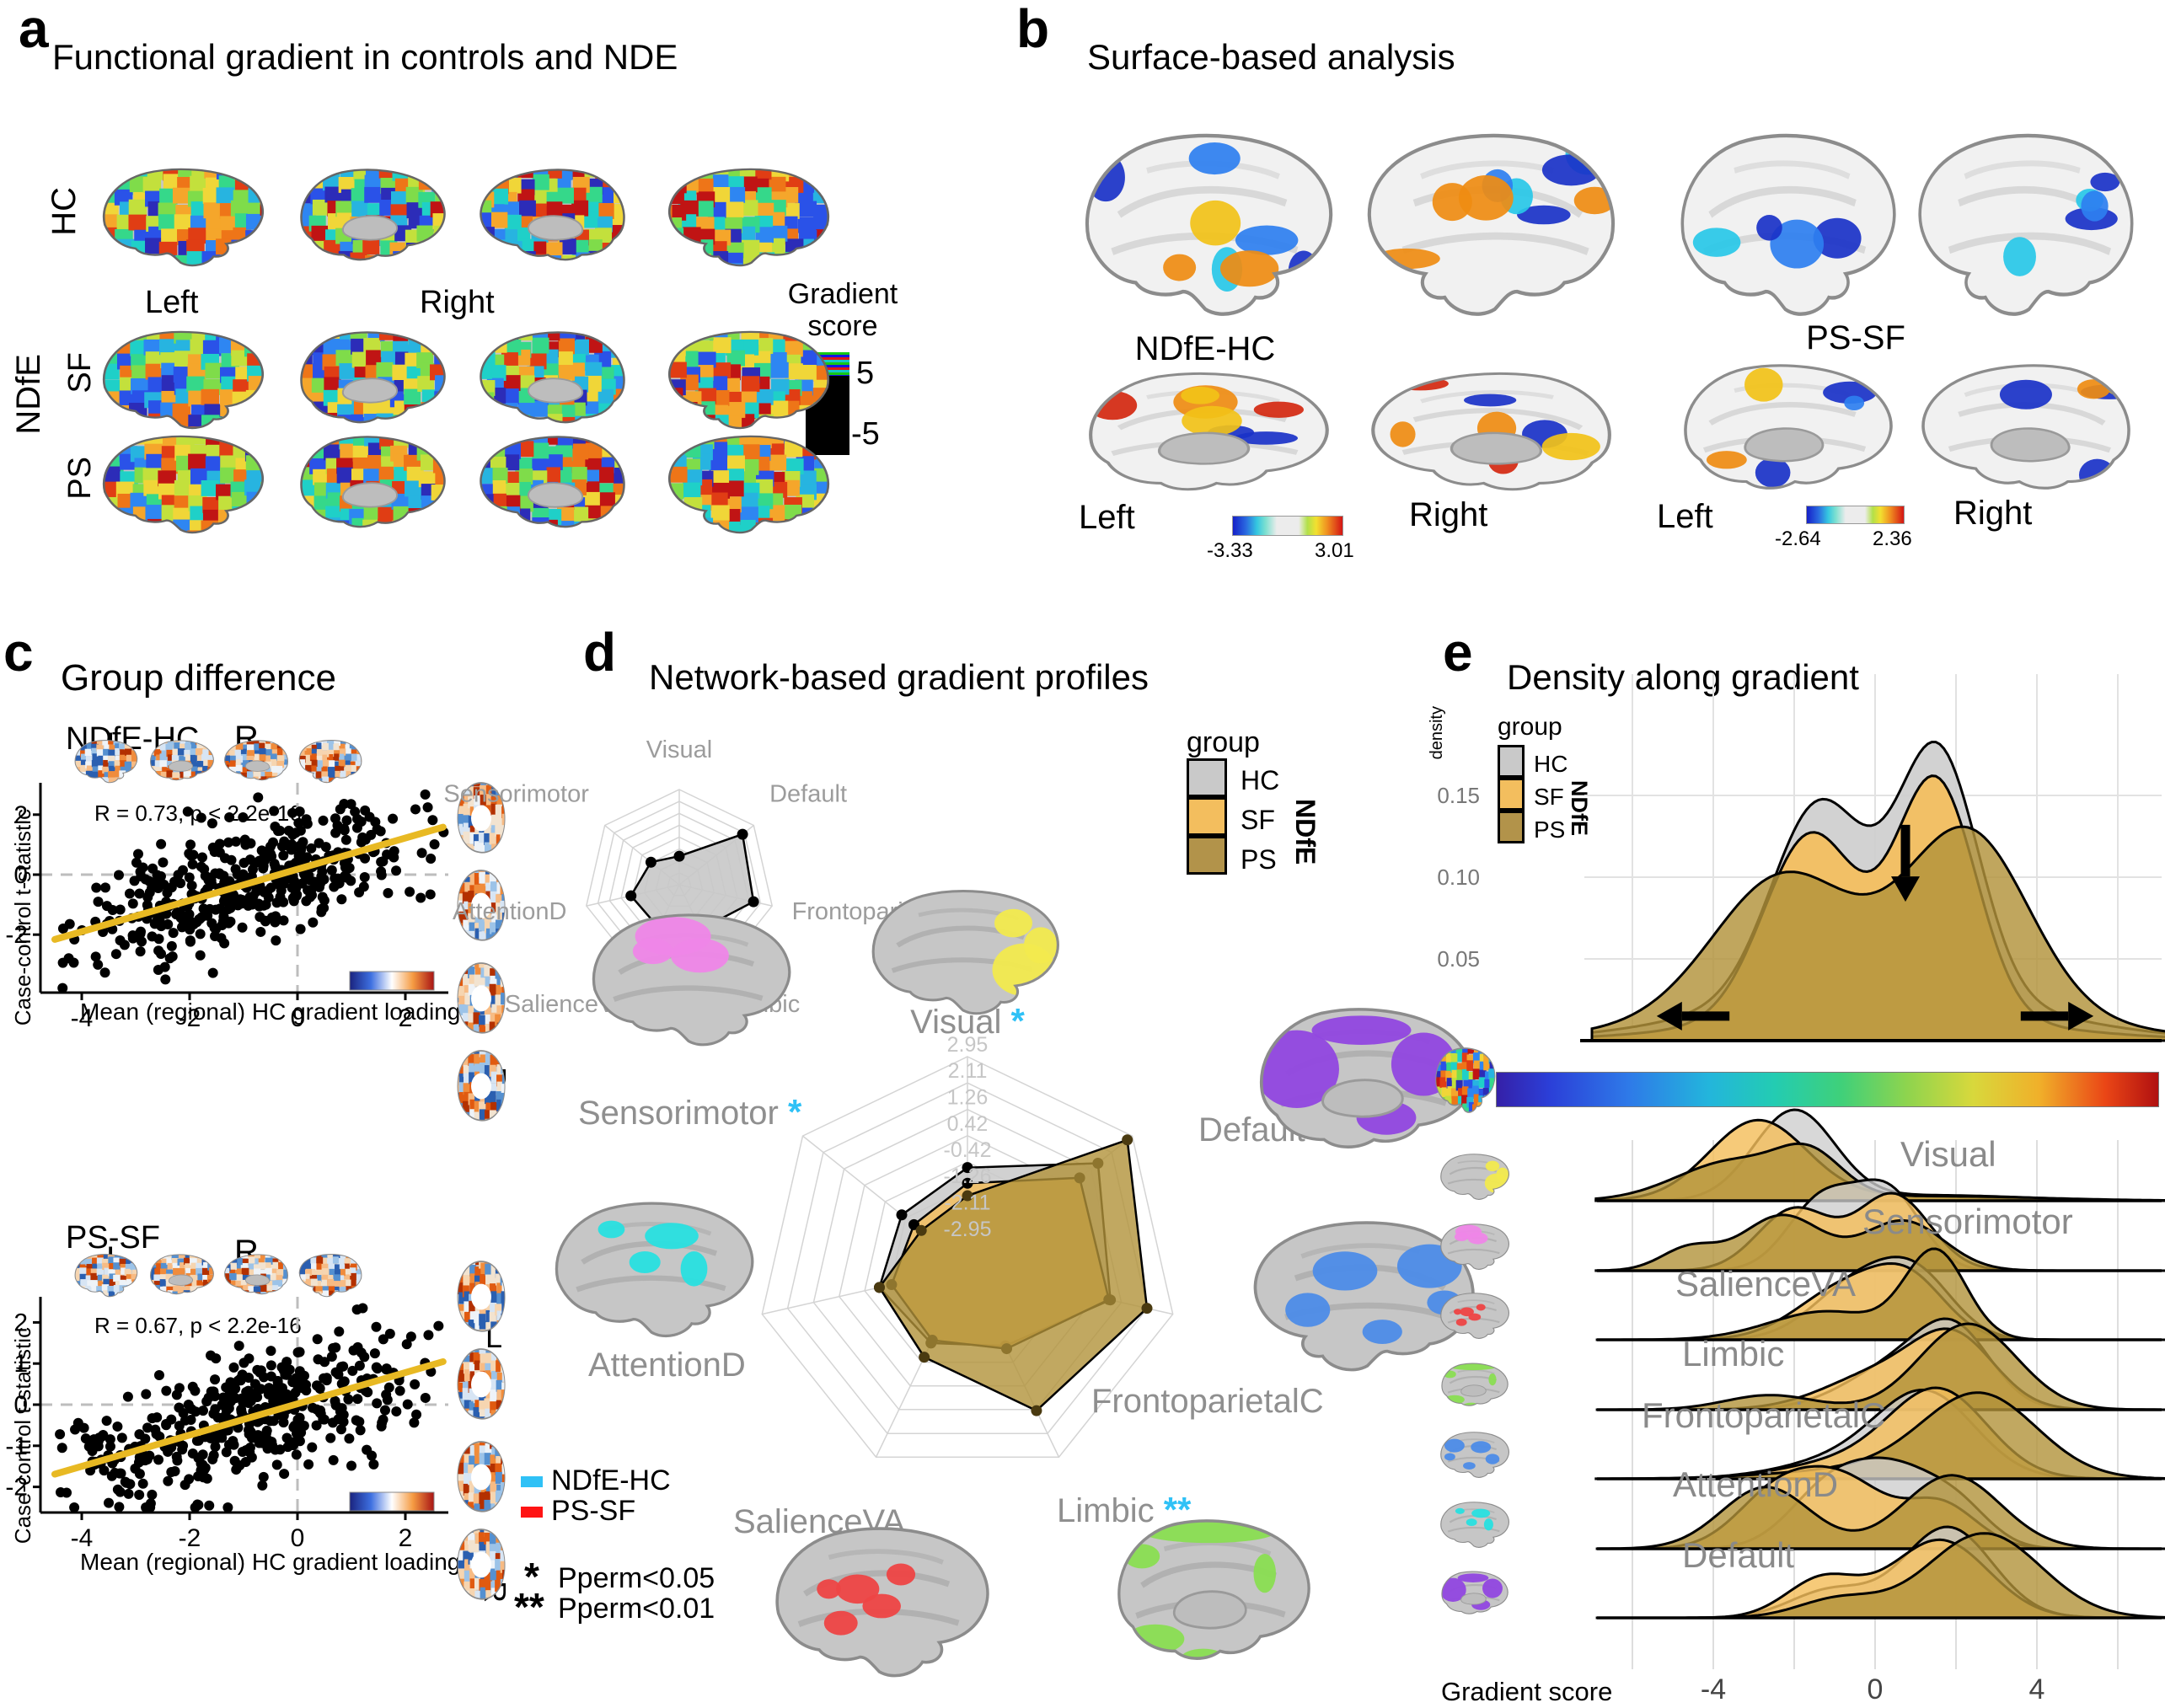  What do you see at coordinates (1474, 1525) in the screenshot?
I see `brain-ridge-attentiond` at bounding box center [1474, 1525].